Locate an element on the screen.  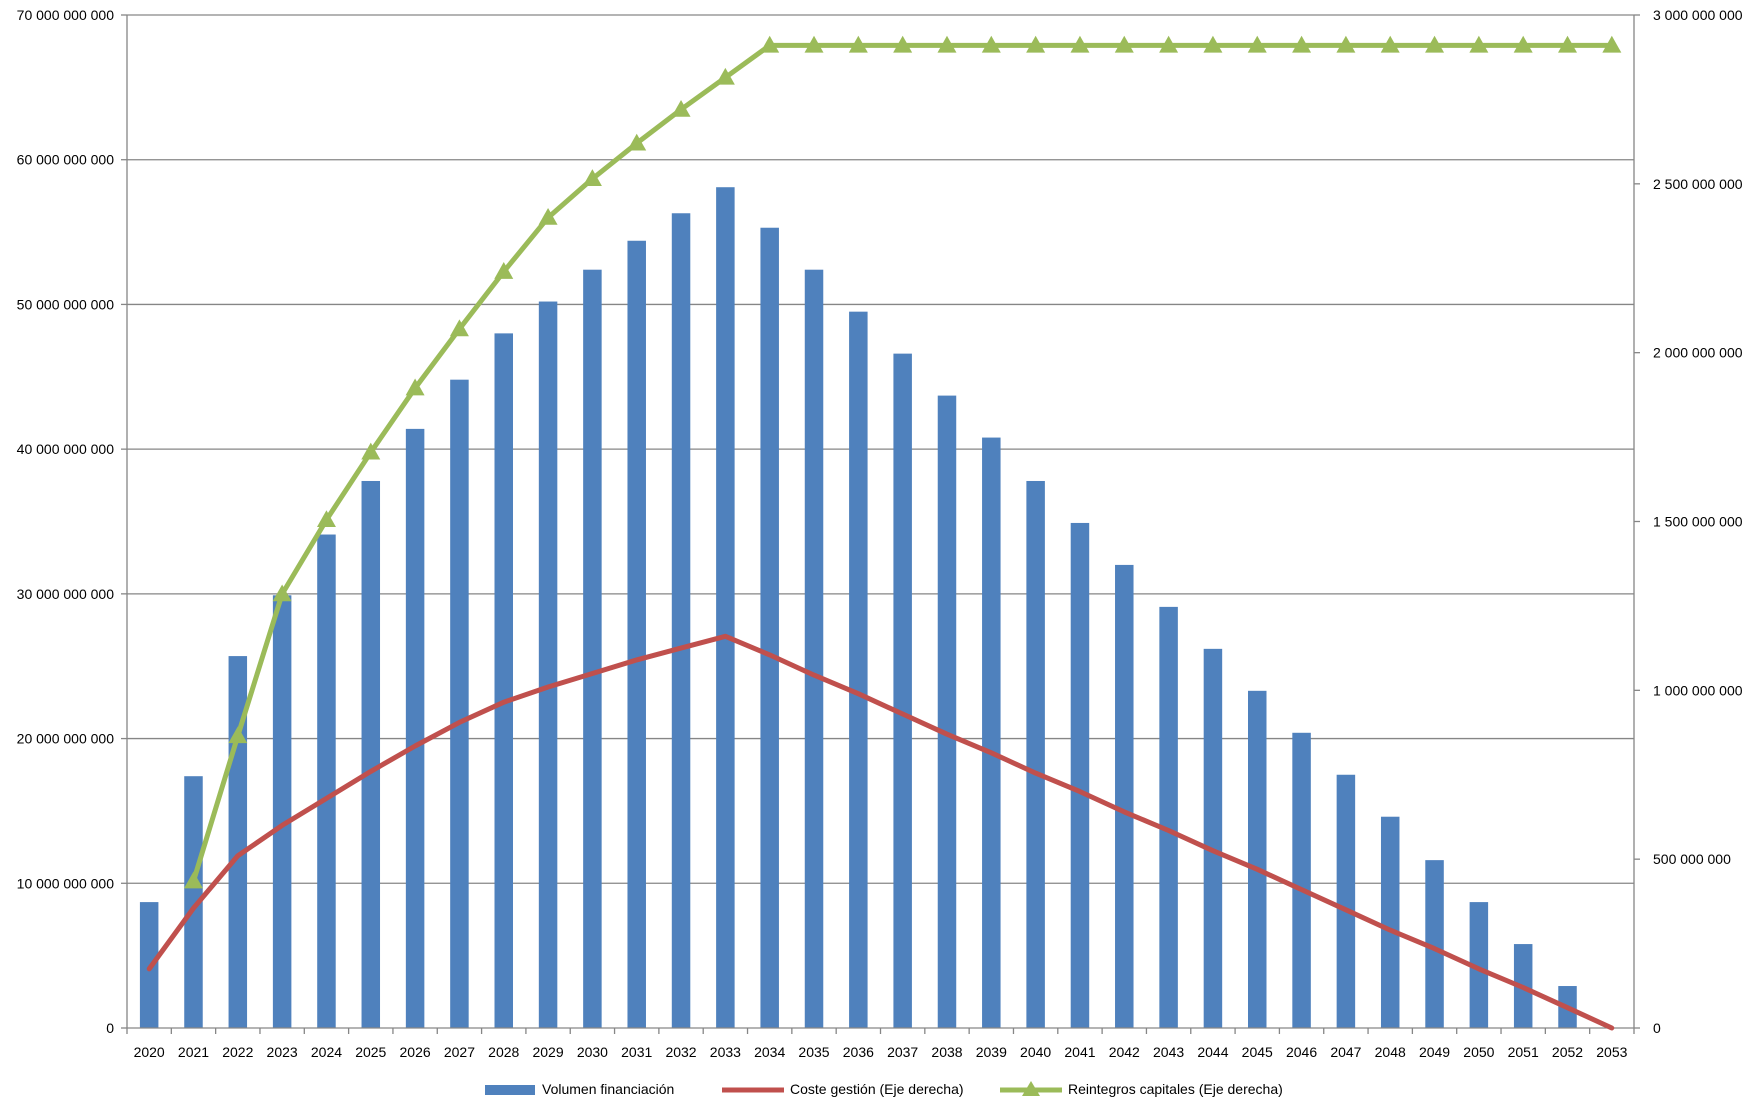
x-tick-label: 2034 is located at coordinates (769, 1052).